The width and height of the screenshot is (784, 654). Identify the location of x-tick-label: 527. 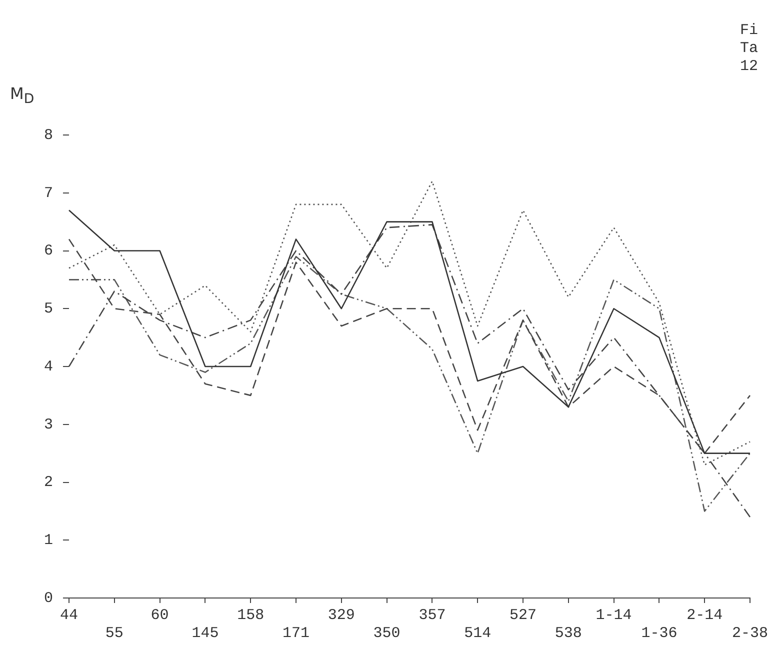
(523, 615).